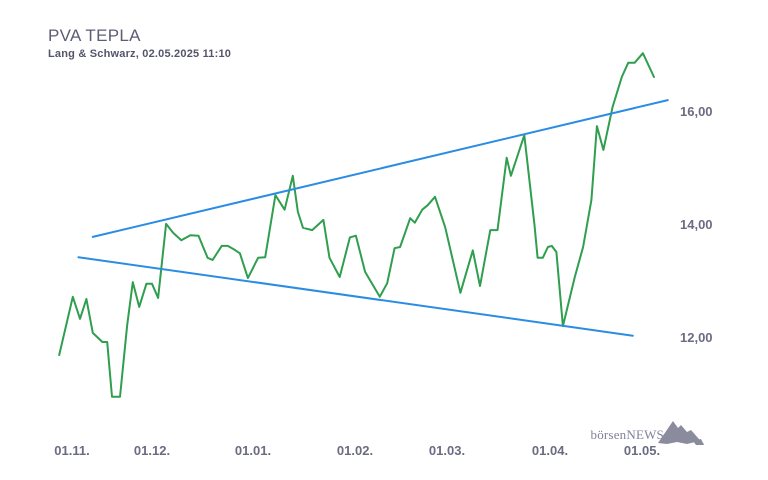 This screenshot has height=480, width=768. I want to click on y-axis-tick-label-14: 14,00, so click(696, 224).